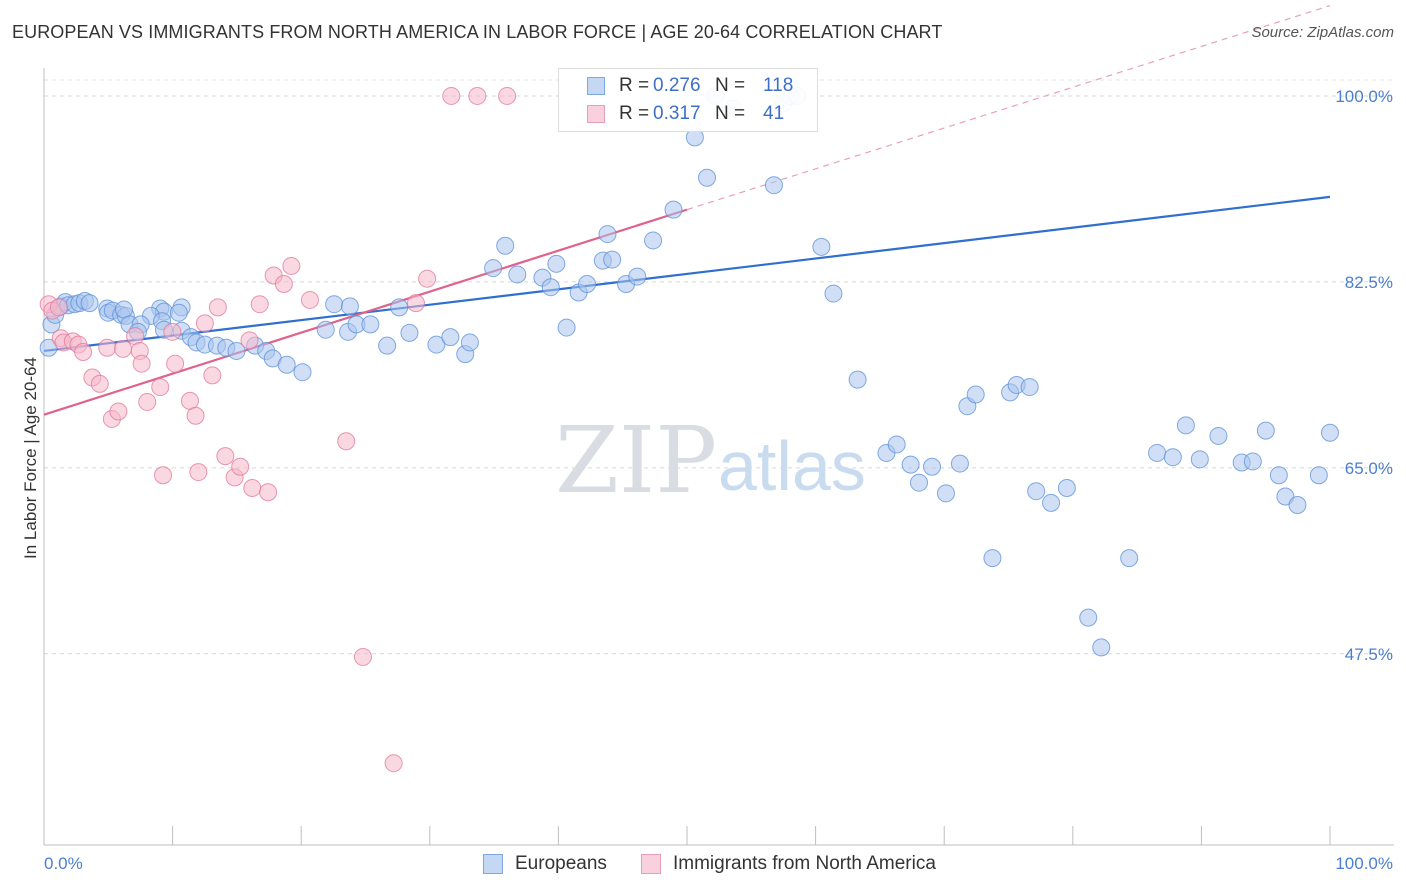 The height and width of the screenshot is (892, 1406). What do you see at coordinates (636, 460) in the screenshot?
I see `watermark-zip: ZIP` at bounding box center [636, 460].